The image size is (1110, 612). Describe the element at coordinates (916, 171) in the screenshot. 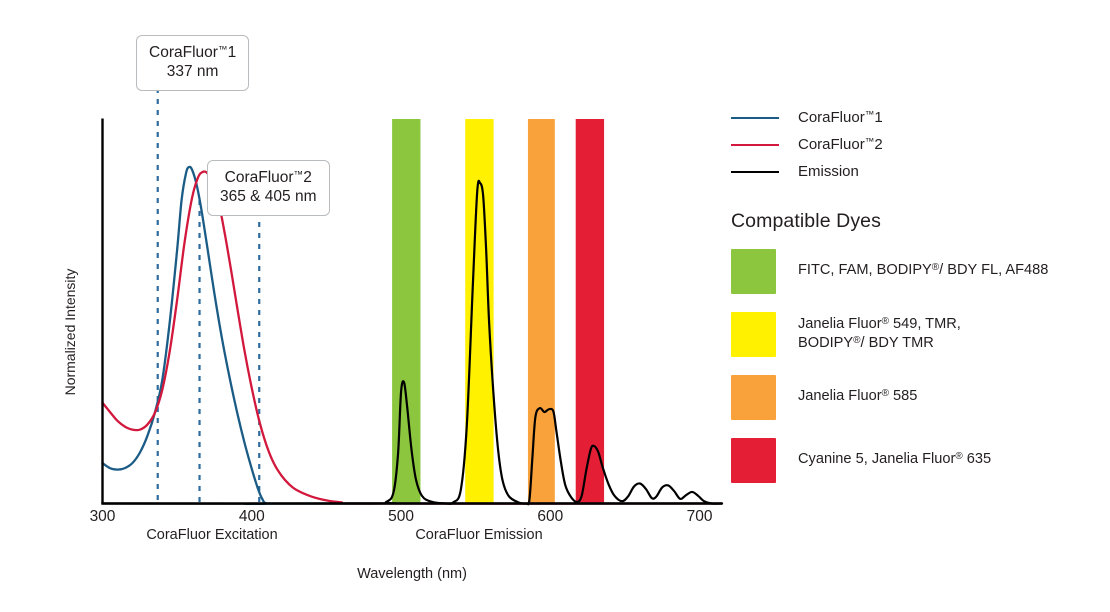

I see `legend-row-3: Emission` at that location.